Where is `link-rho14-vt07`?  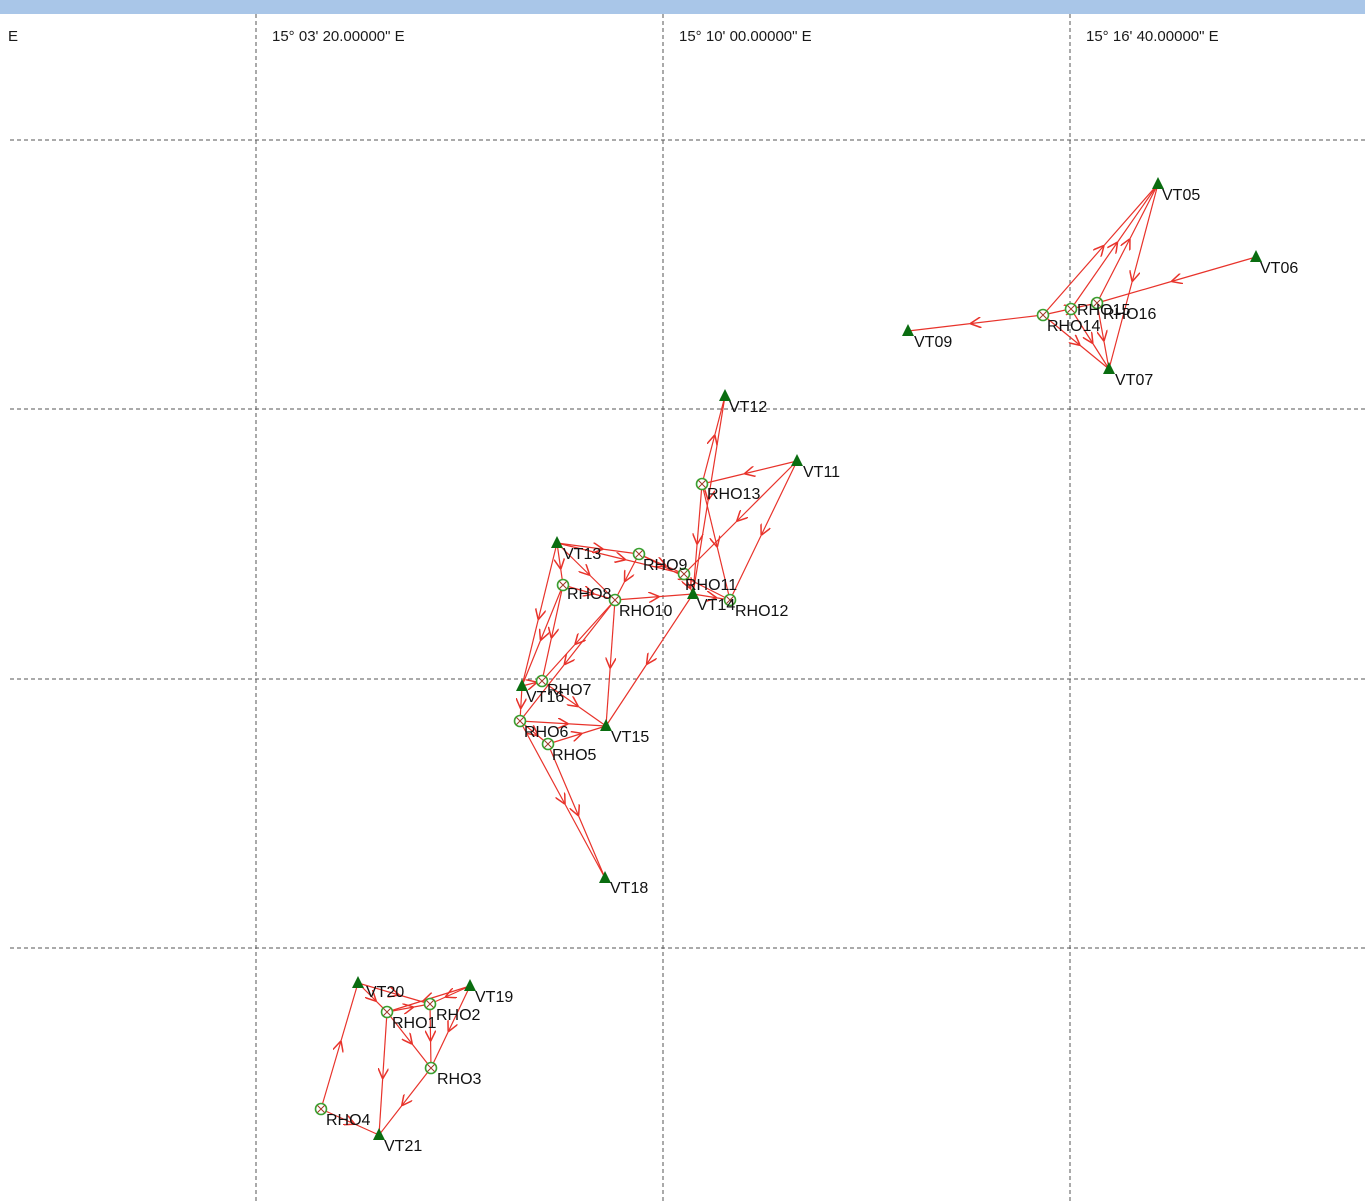
link-rho14-vt07 is located at coordinates (1076, 342).